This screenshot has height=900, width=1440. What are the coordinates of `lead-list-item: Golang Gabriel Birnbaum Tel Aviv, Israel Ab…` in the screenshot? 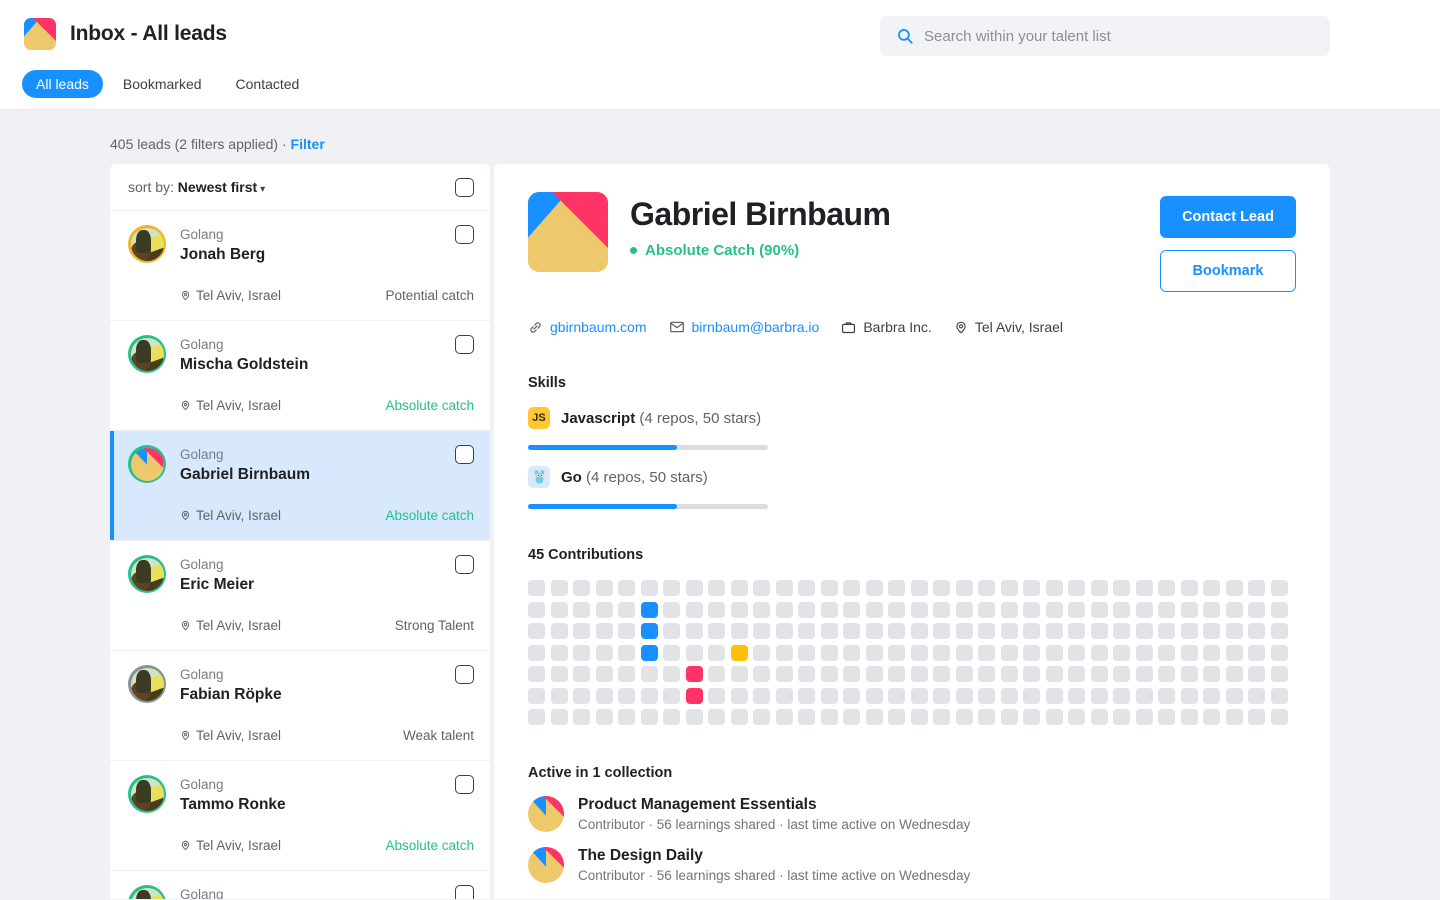 It's located at (300, 486).